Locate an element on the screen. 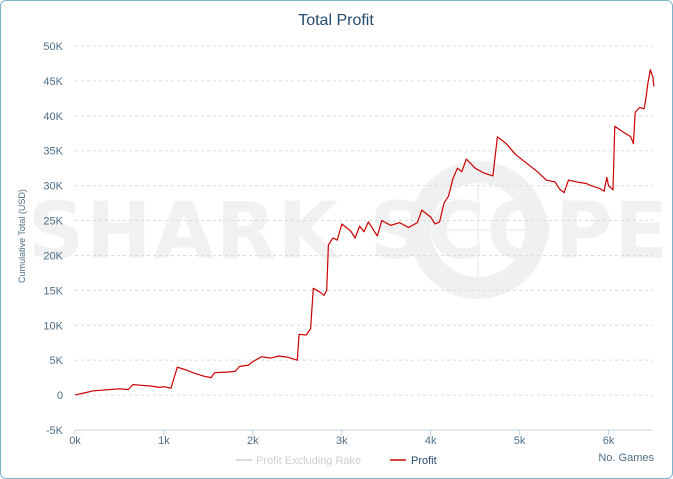  y-tick-label: 15K is located at coordinates (53, 291).